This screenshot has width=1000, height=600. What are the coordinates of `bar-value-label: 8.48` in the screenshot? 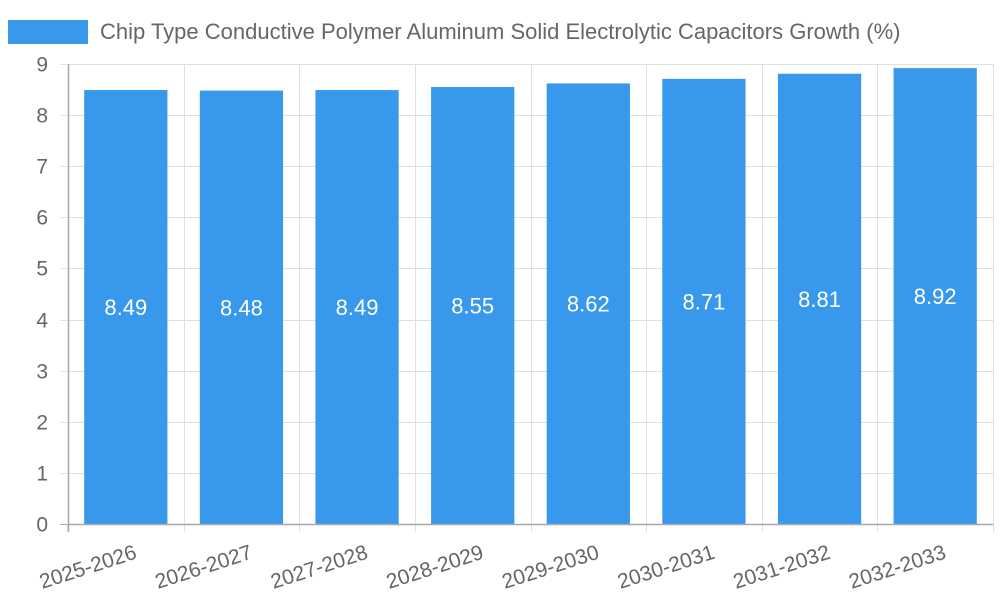 It's located at (241, 307).